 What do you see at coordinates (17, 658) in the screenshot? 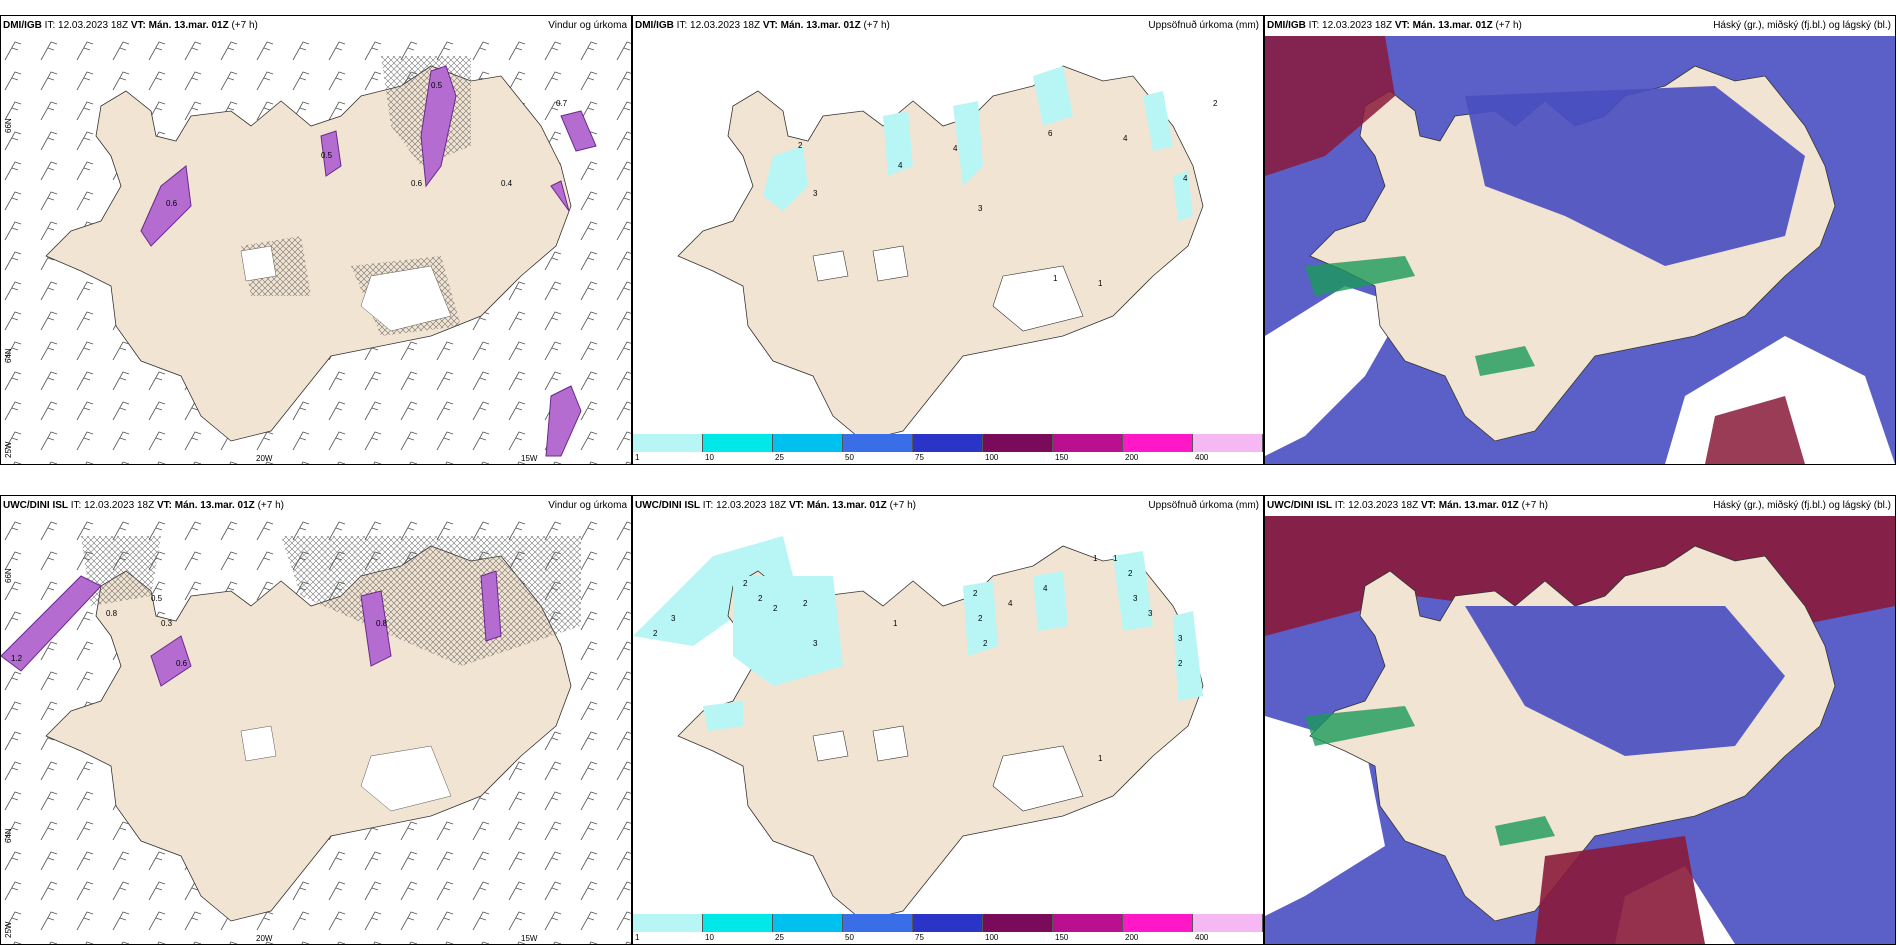
I see `wind-value: 1.2` at bounding box center [17, 658].